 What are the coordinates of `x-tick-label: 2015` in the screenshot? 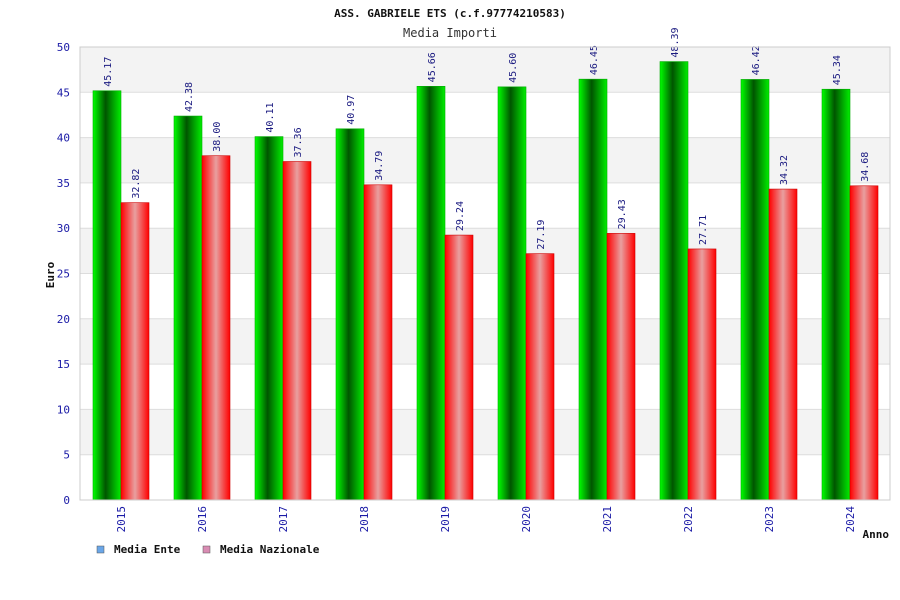 It's located at (121, 519).